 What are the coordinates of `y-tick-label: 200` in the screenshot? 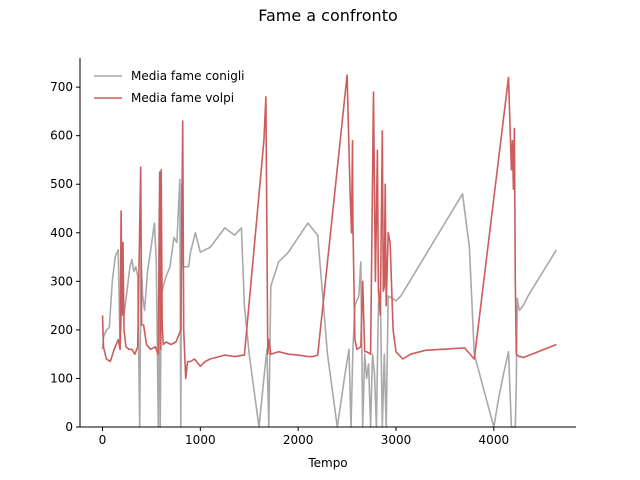 It's located at (61, 330).